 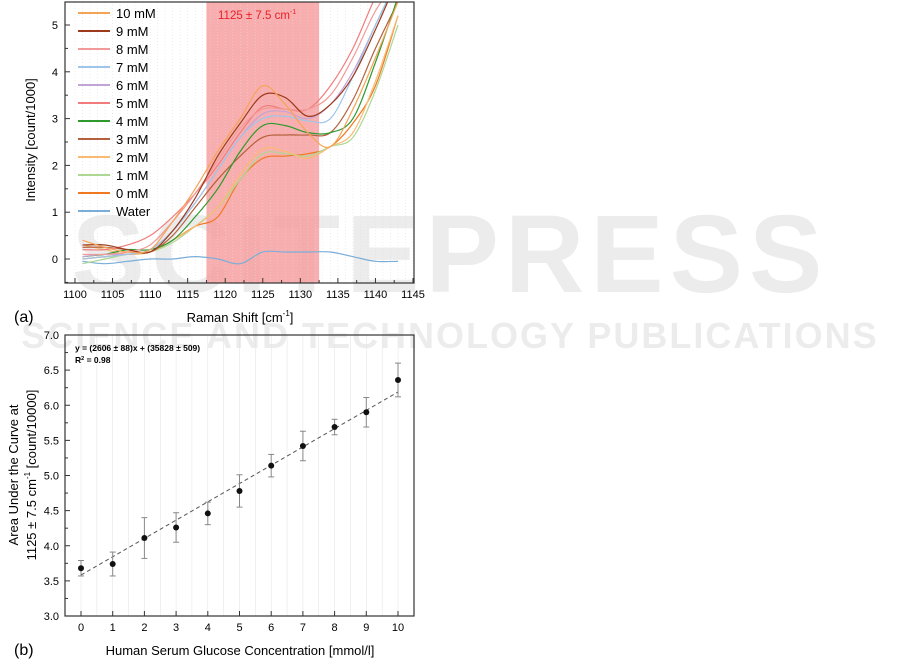 I want to click on y-tick-label: 5.5, so click(x=51, y=441).